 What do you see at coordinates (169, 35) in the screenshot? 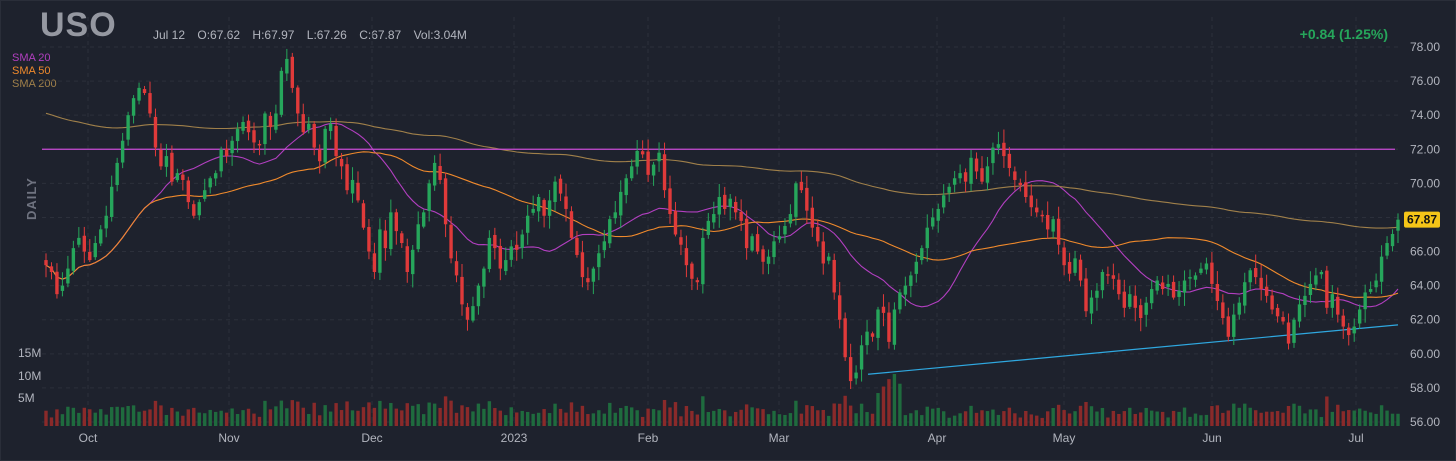
I see `bar-date: Jul 12` at bounding box center [169, 35].